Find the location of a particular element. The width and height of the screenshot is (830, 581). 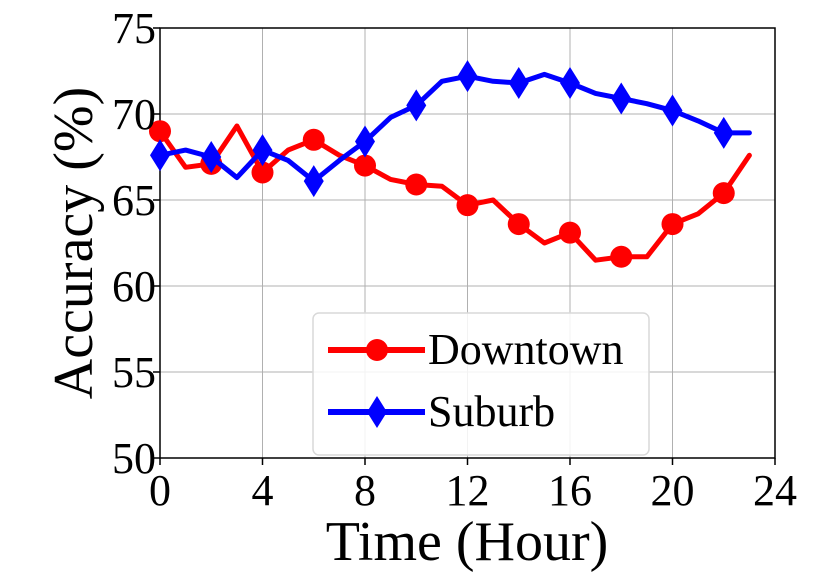

x-tick-label: 4 is located at coordinates (263, 490).